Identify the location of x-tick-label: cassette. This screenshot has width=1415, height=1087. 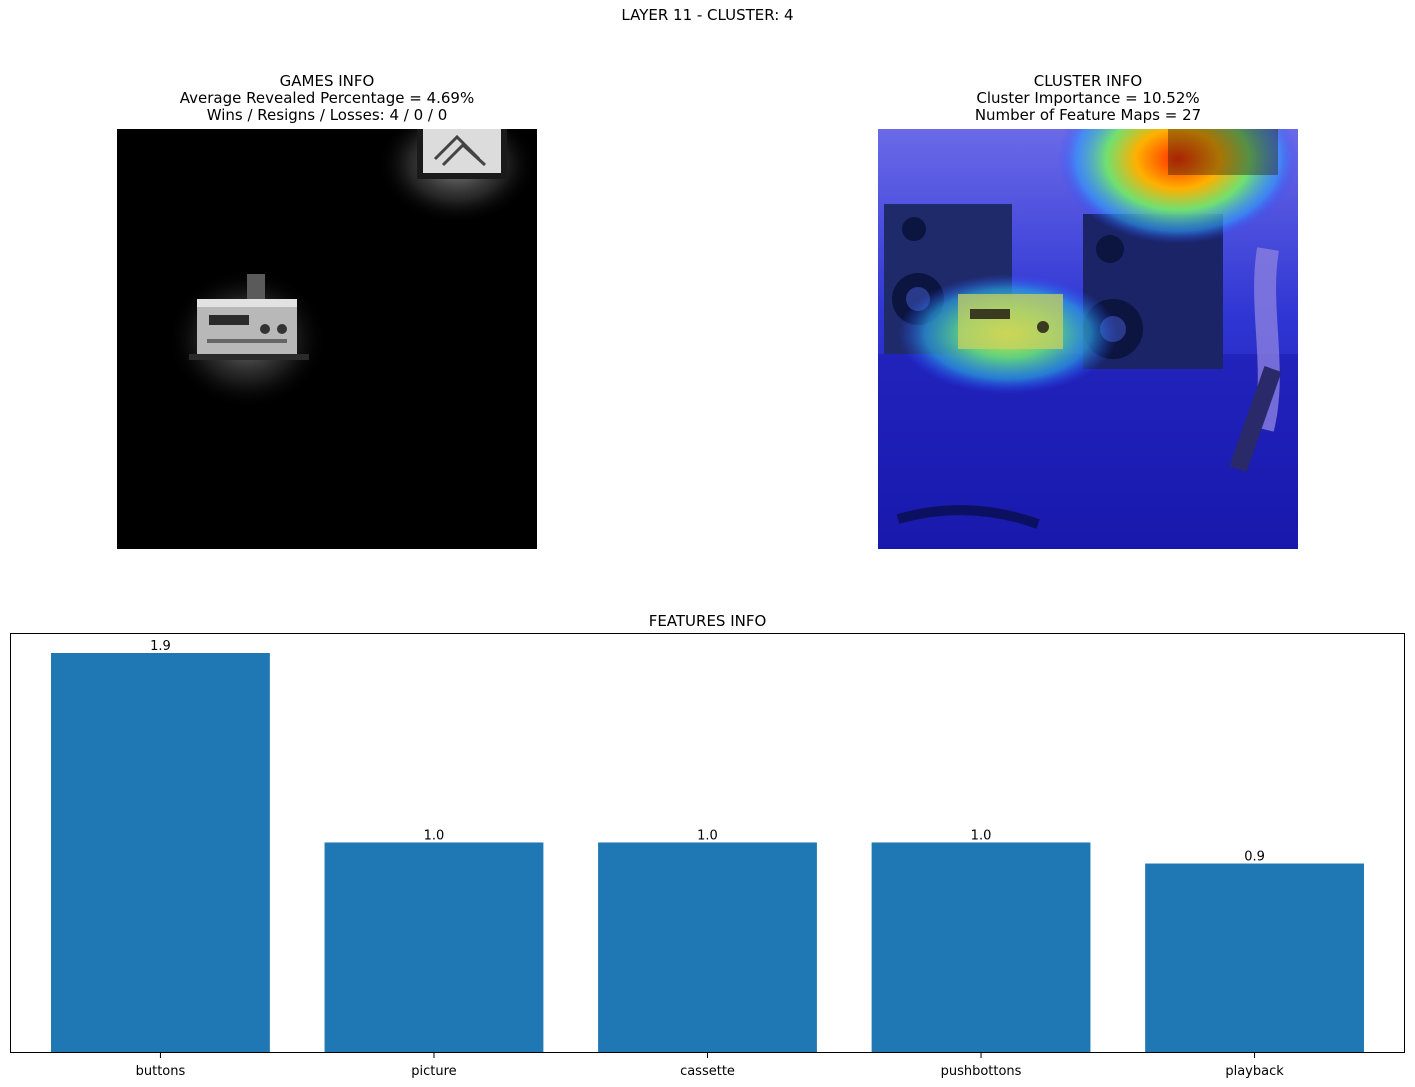
(707, 1071).